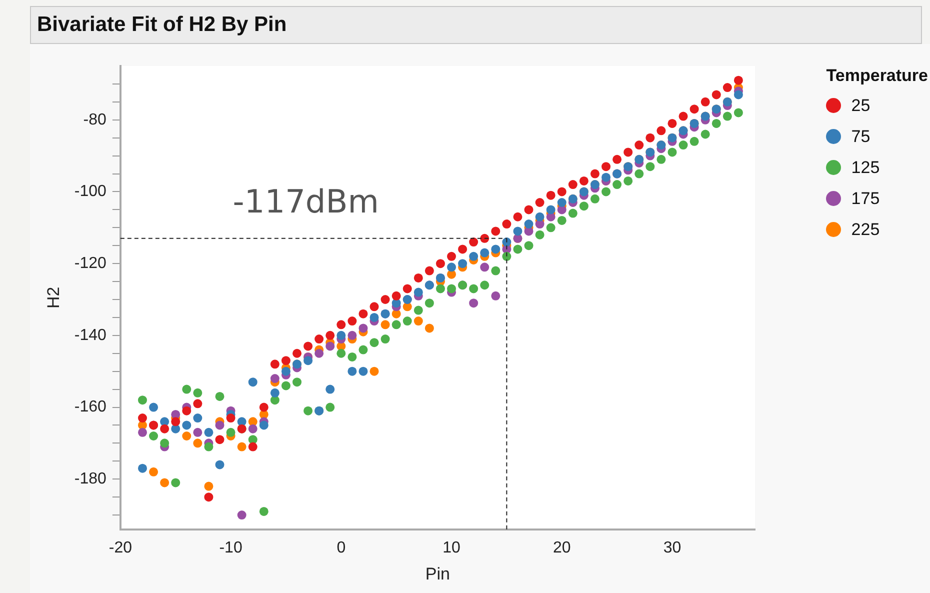 Image resolution: width=930 pixels, height=593 pixels. I want to click on y-tick-label: -140, so click(90, 335).